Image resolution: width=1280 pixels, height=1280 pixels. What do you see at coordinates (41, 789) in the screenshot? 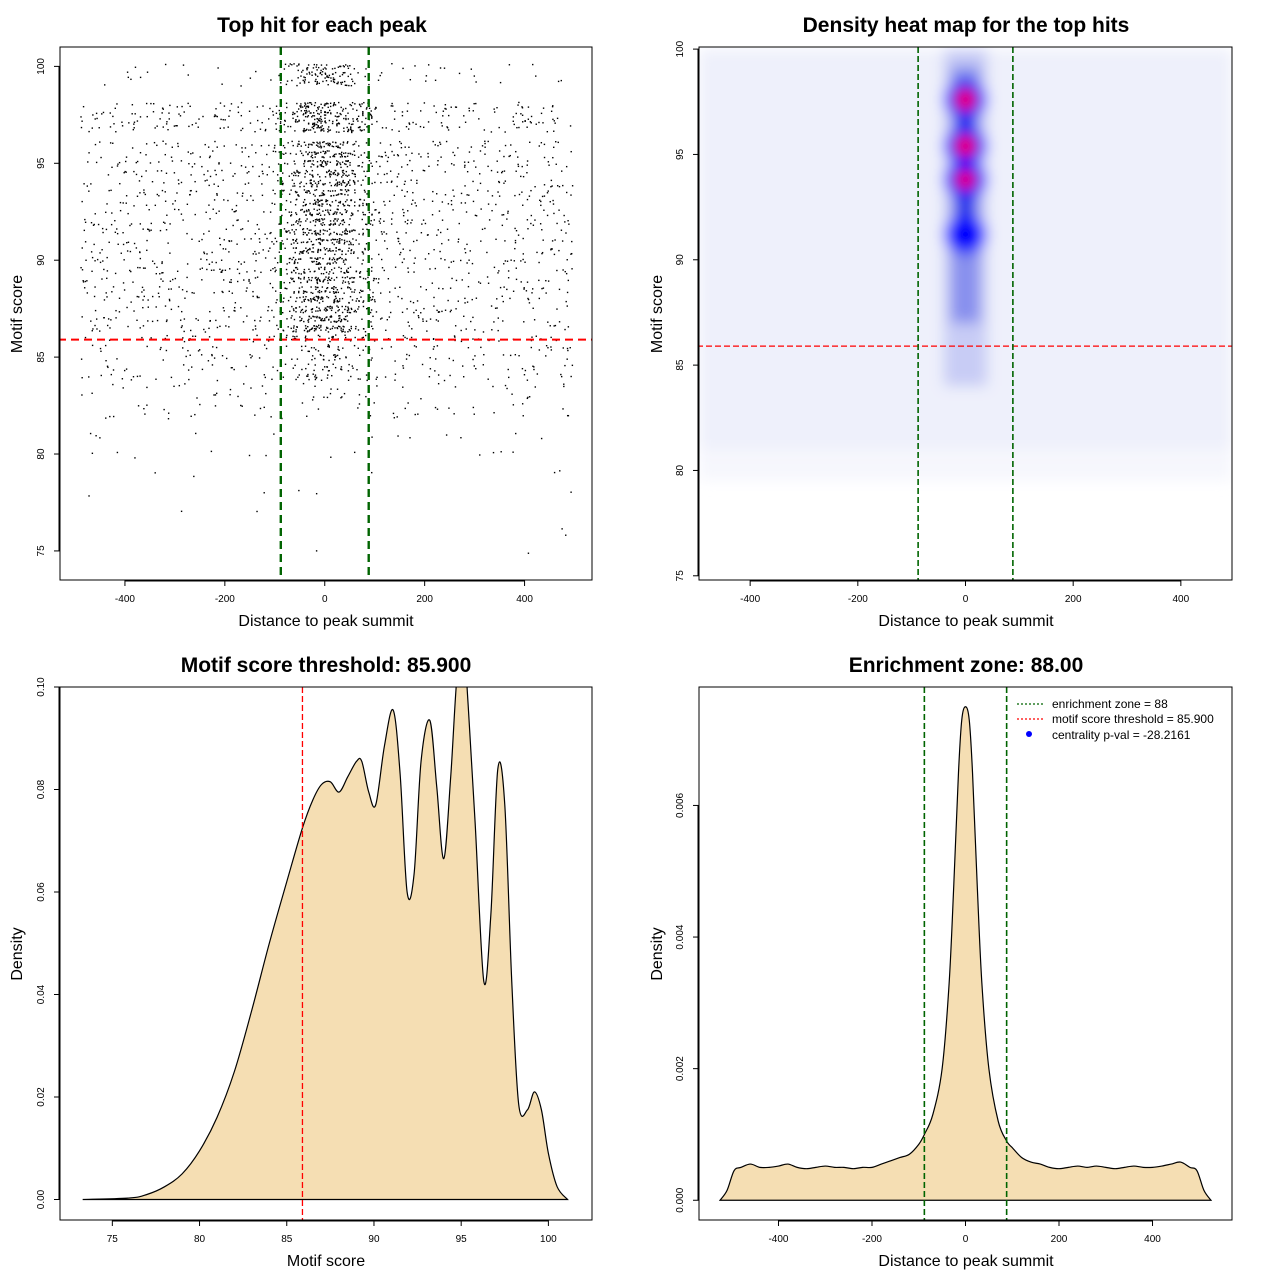
I see `score-density-y-tick-label: 0.08` at bounding box center [41, 789].